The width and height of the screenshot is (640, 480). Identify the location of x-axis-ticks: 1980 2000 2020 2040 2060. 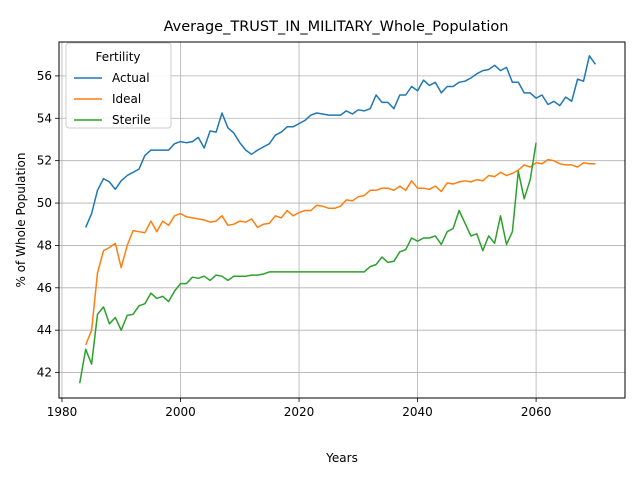
(299, 408).